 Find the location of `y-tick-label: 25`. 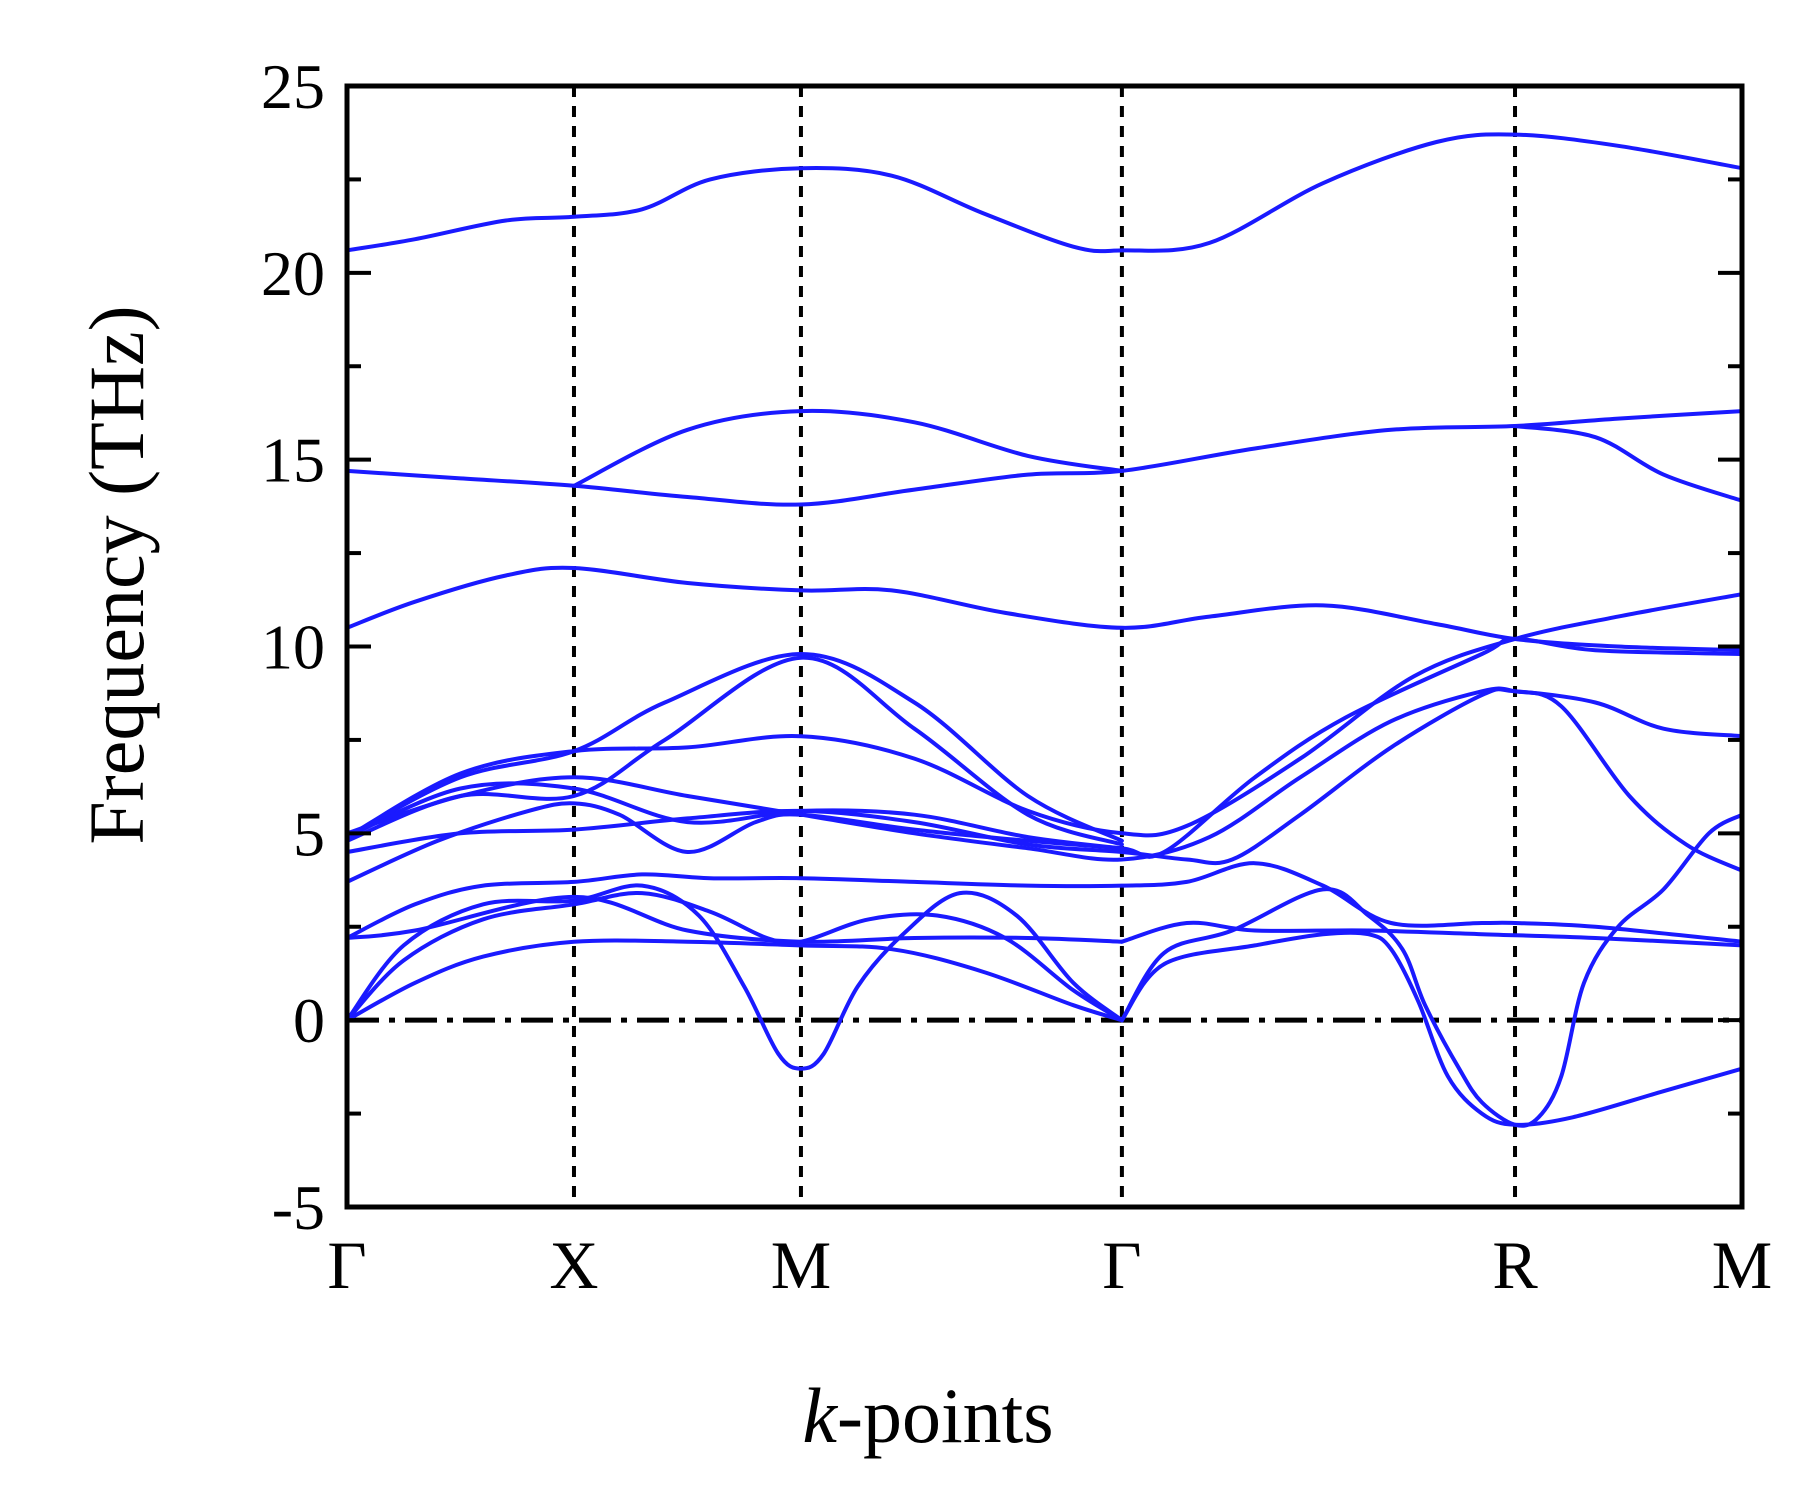

y-tick-label: 25 is located at coordinates (293, 86).